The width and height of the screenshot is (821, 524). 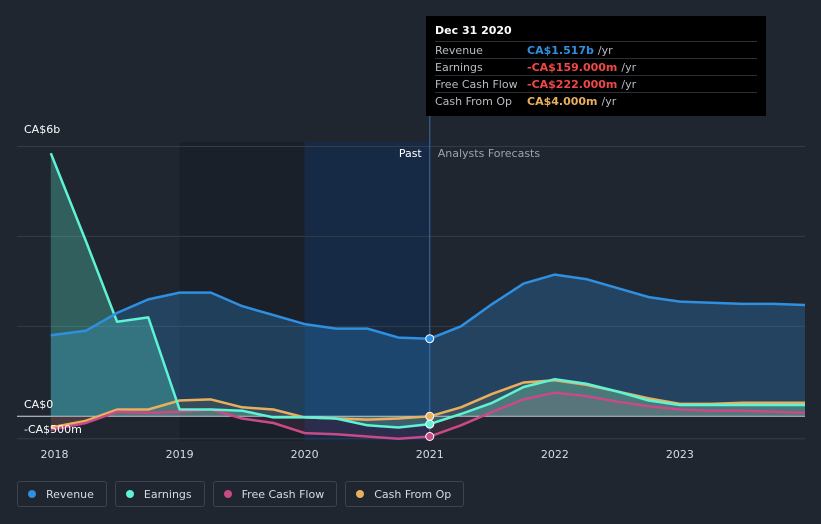 What do you see at coordinates (180, 454) in the screenshot?
I see `x-tick-label: 2019` at bounding box center [180, 454].